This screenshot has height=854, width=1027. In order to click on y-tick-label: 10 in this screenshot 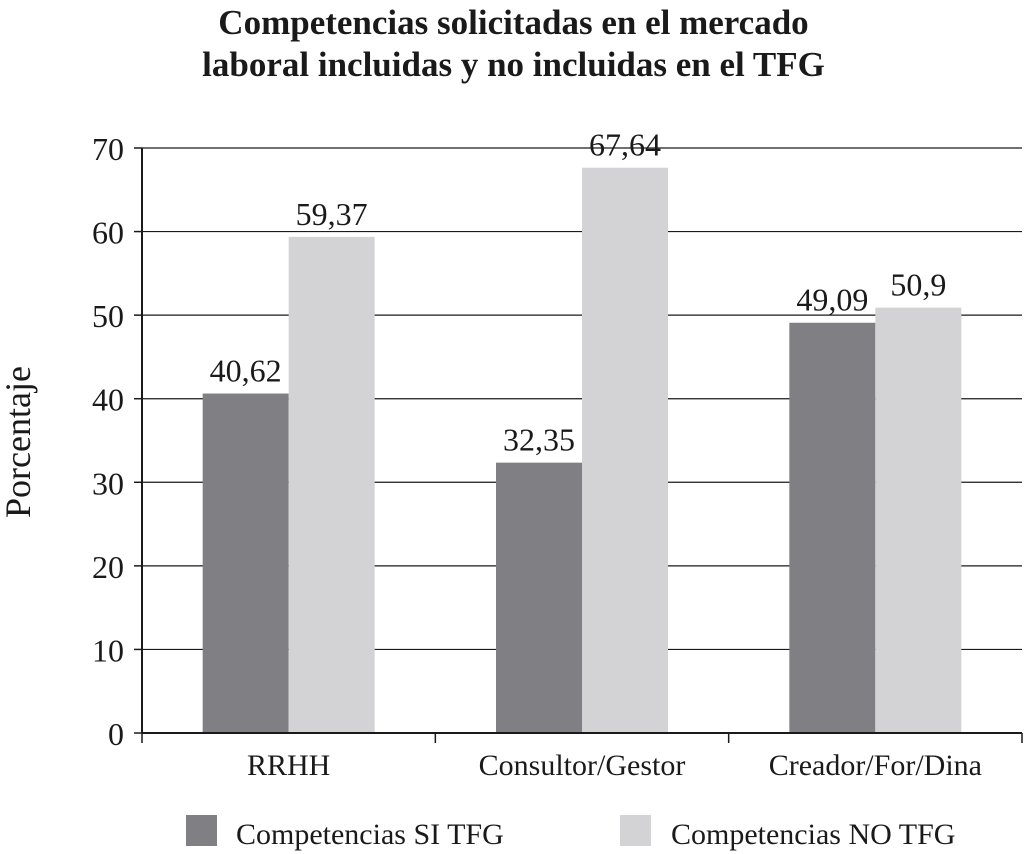, I will do `click(108, 650)`.